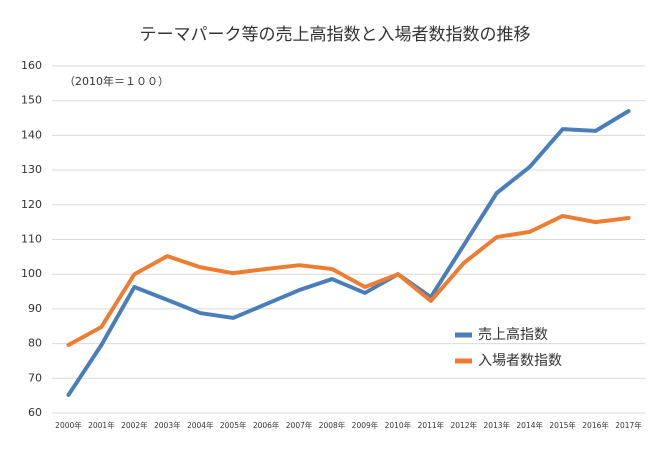 This screenshot has width=670, height=463. I want to click on x-tick-label: 2004年, so click(200, 425).